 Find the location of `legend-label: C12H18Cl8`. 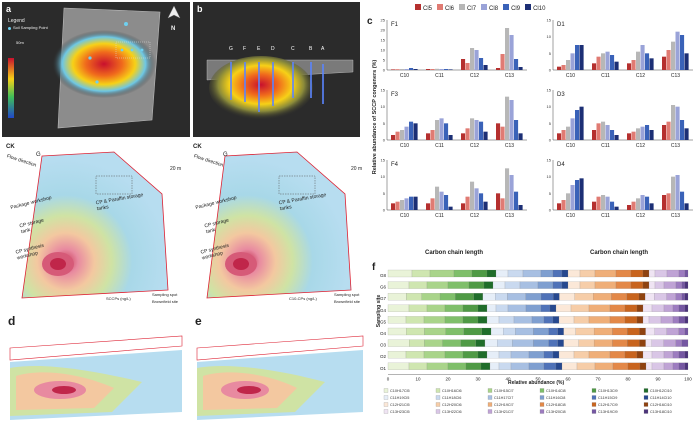

legend-label: C12H18Cl8 is located at coordinates (556, 405).